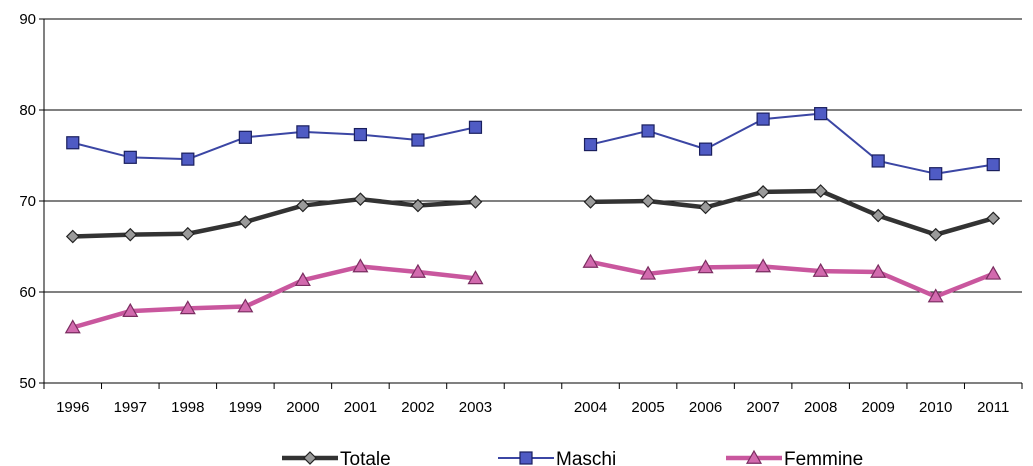 The height and width of the screenshot is (466, 1033). I want to click on x-tick-label: 2006, so click(705, 407).